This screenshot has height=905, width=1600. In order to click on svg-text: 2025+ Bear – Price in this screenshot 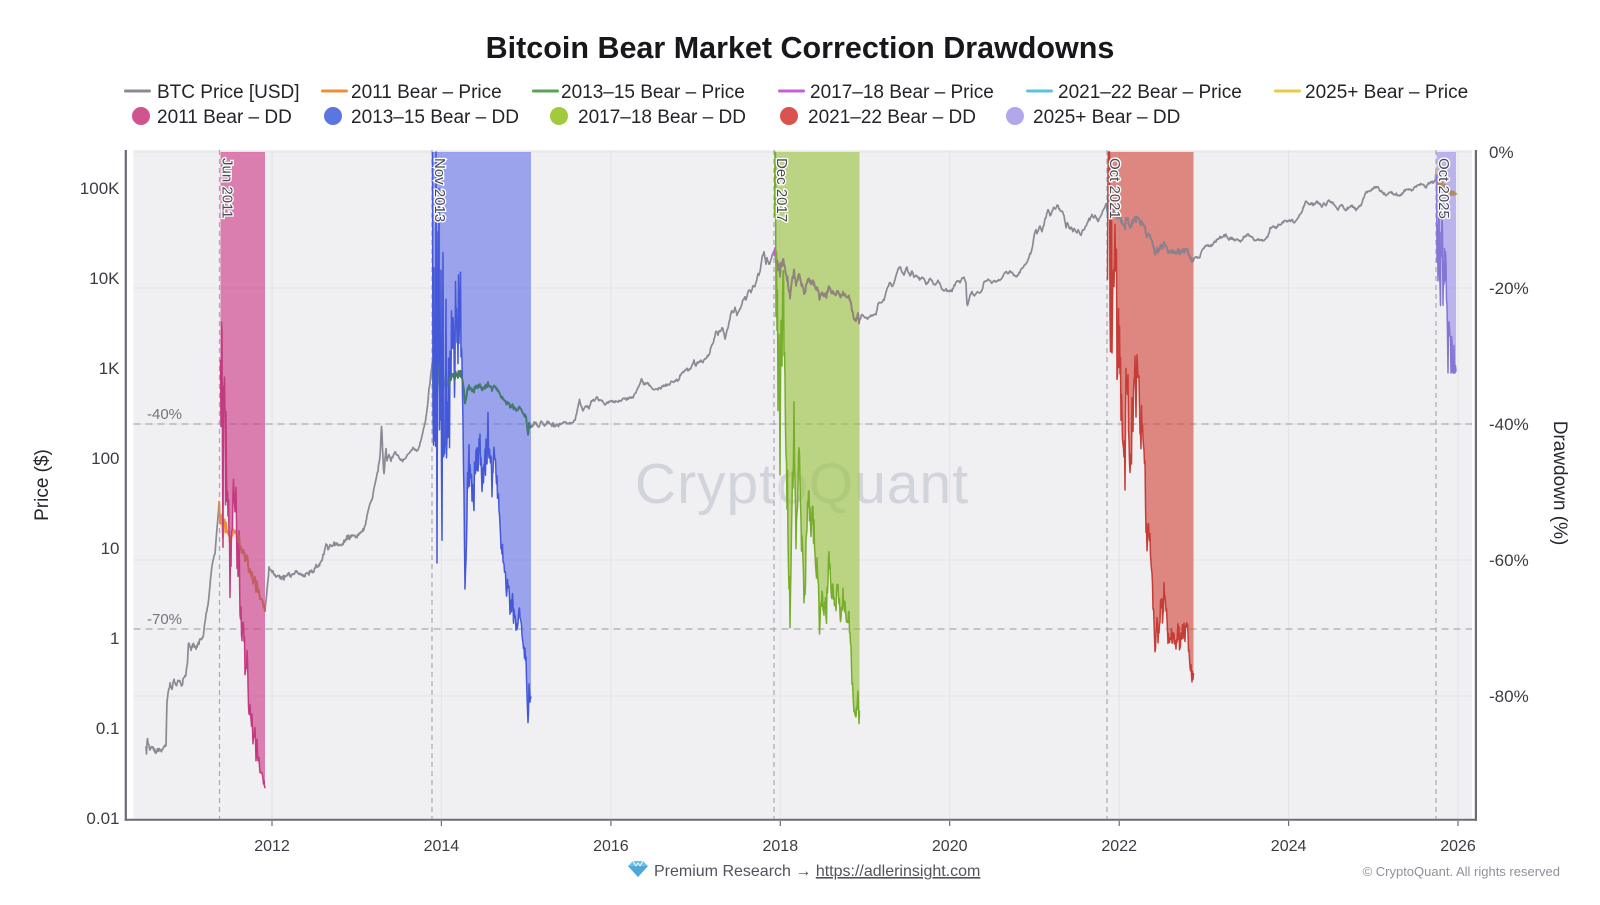, I will do `click(1386, 92)`.